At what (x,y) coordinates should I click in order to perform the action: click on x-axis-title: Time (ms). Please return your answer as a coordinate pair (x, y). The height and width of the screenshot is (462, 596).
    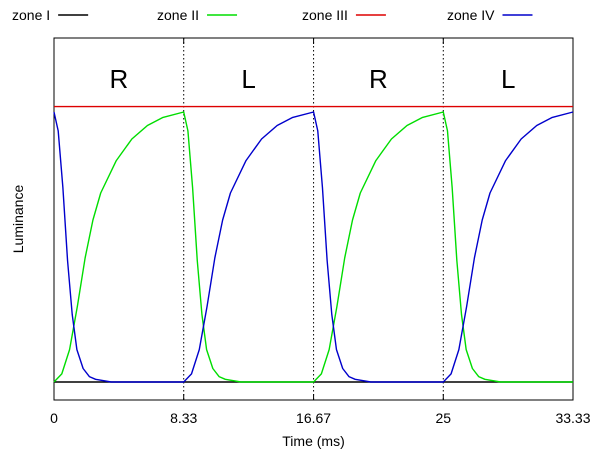
    Looking at the image, I should click on (313, 441).